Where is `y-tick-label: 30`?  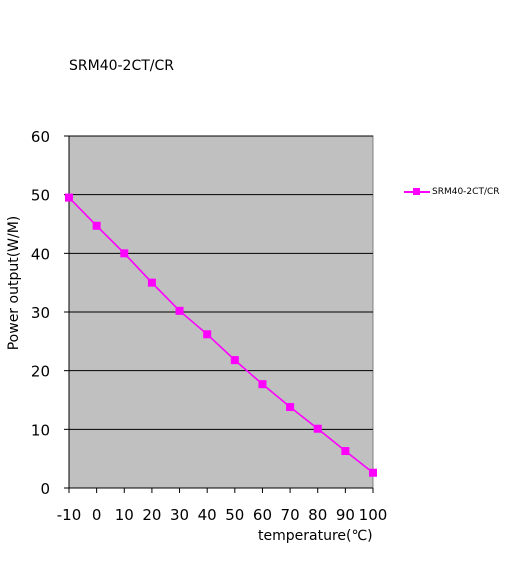
y-tick-label: 30 is located at coordinates (40, 313).